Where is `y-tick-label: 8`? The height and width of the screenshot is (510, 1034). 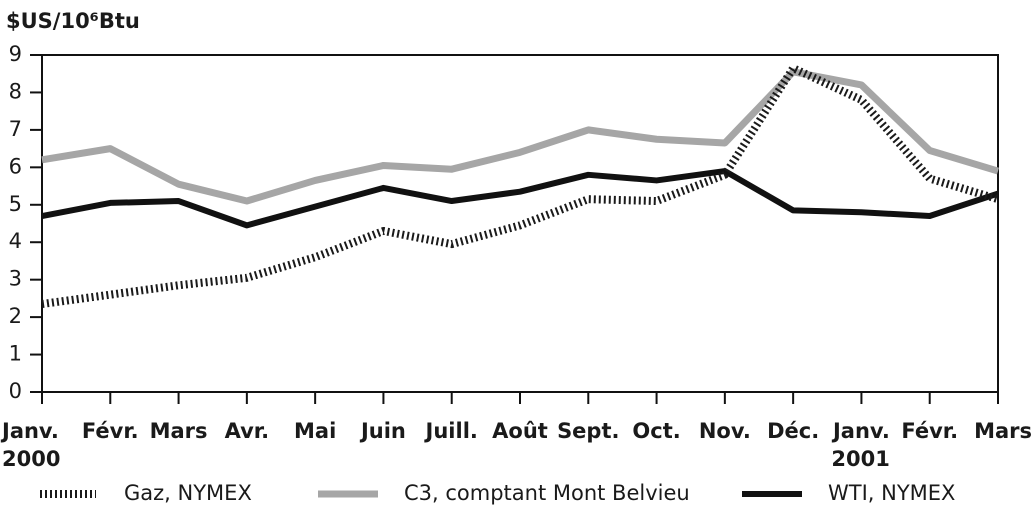
y-tick-label: 8 is located at coordinates (15, 91).